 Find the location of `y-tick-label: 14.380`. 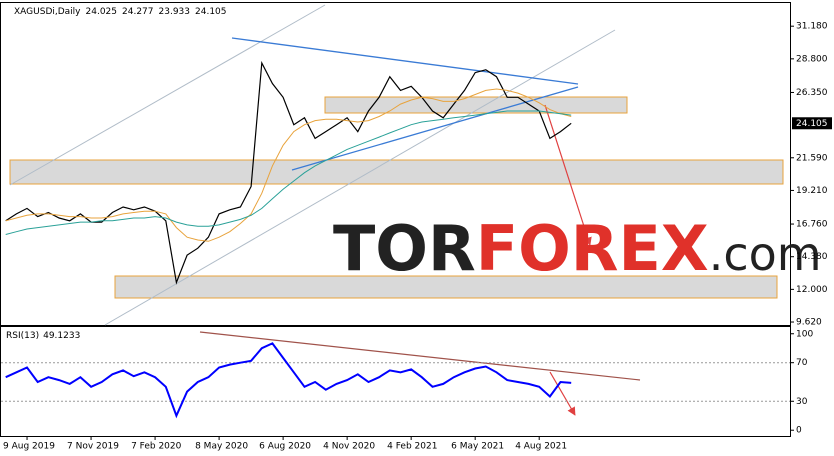

y-tick-label: 14.380 is located at coordinates (812, 257).